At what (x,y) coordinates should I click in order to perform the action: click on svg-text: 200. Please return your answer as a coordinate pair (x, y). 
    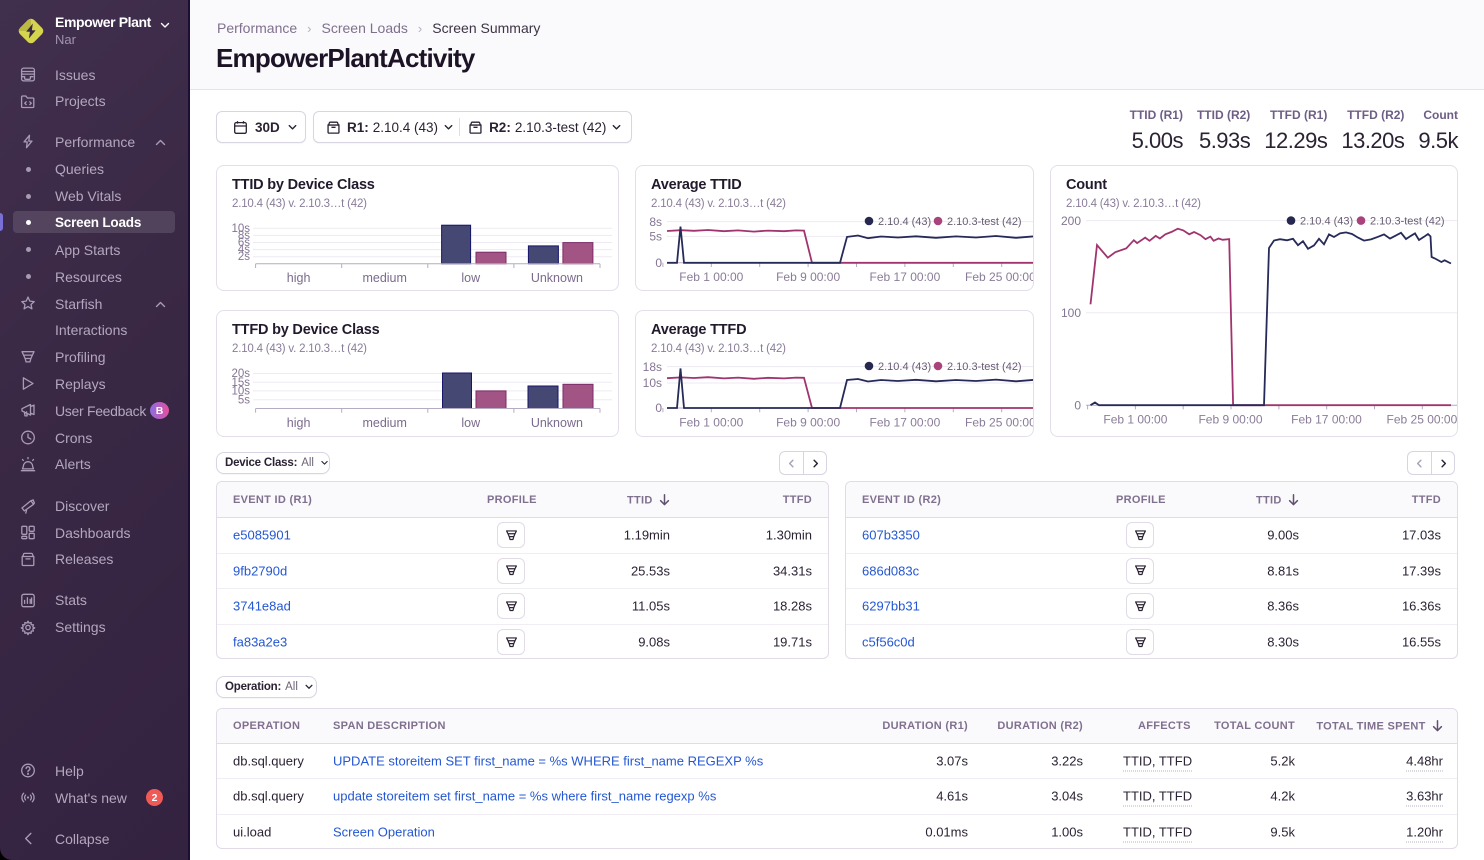
    Looking at the image, I should click on (1071, 221).